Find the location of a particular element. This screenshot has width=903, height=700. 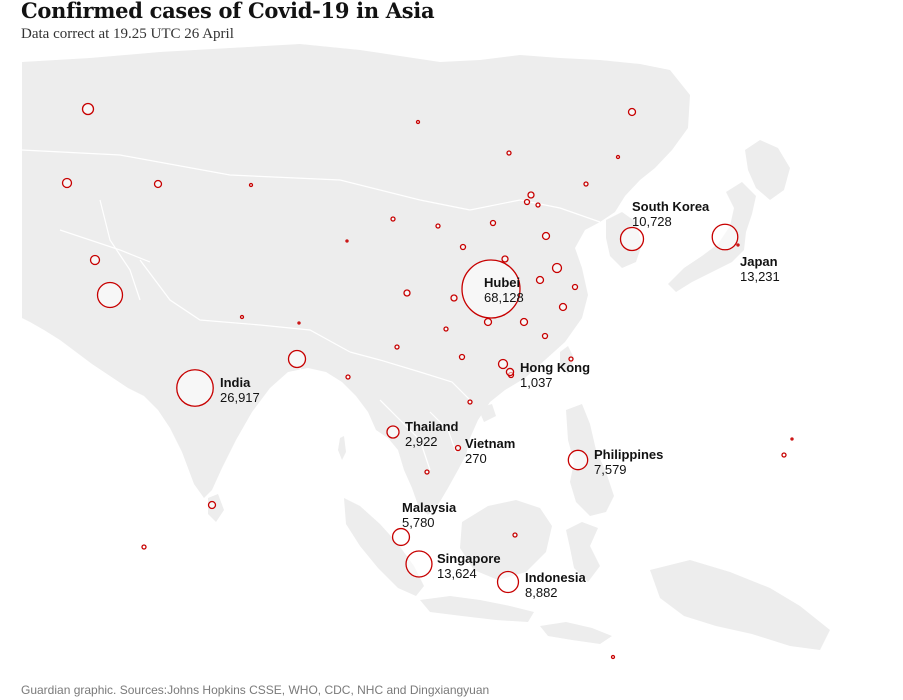

label-japan-cases: 13,231 is located at coordinates (760, 276).